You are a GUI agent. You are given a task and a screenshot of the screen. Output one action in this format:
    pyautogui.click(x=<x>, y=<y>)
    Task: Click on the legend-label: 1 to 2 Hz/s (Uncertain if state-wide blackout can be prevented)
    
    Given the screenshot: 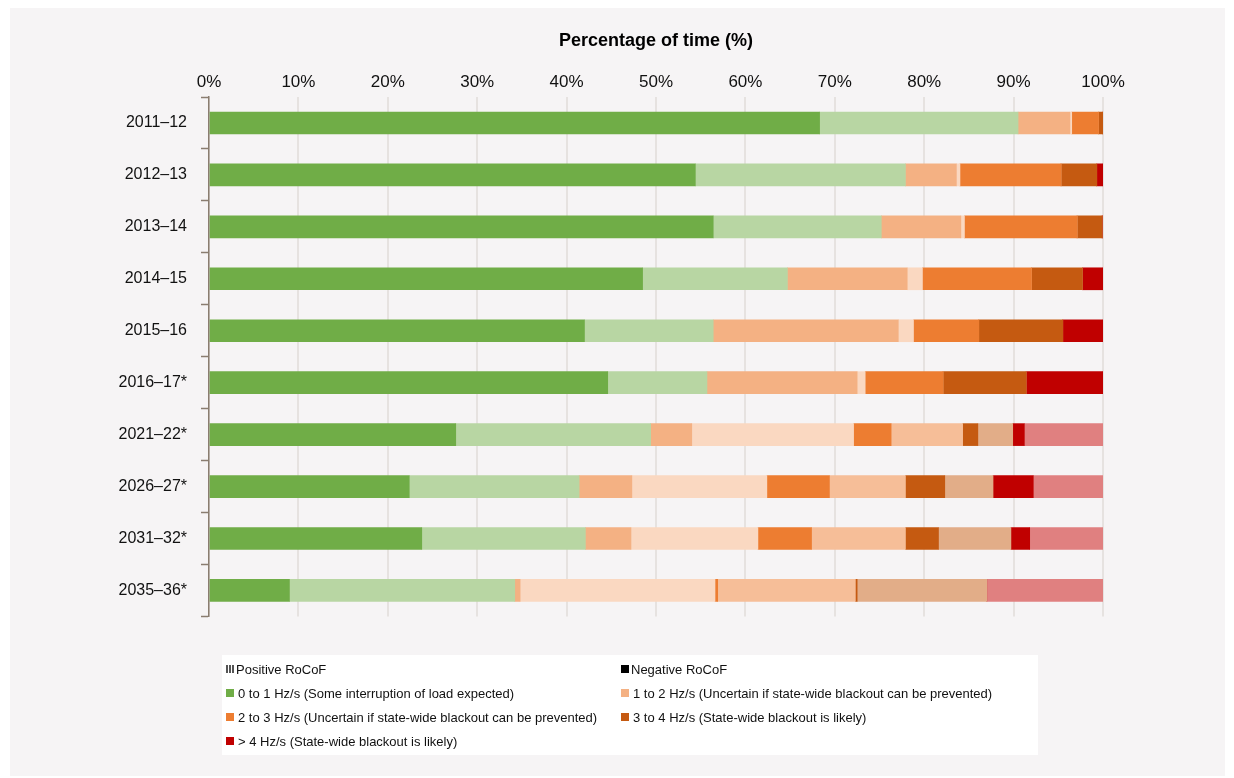 What is the action you would take?
    pyautogui.click(x=813, y=693)
    